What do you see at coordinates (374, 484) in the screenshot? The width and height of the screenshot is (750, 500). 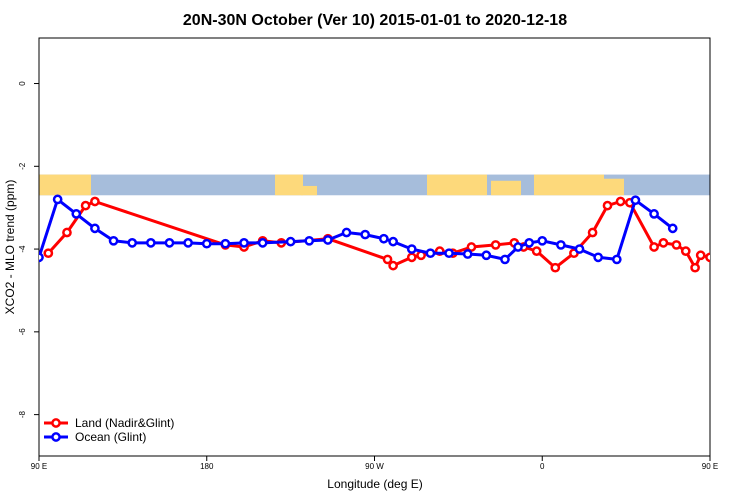 I see `x-axis-label: Longitude (deg E)` at bounding box center [374, 484].